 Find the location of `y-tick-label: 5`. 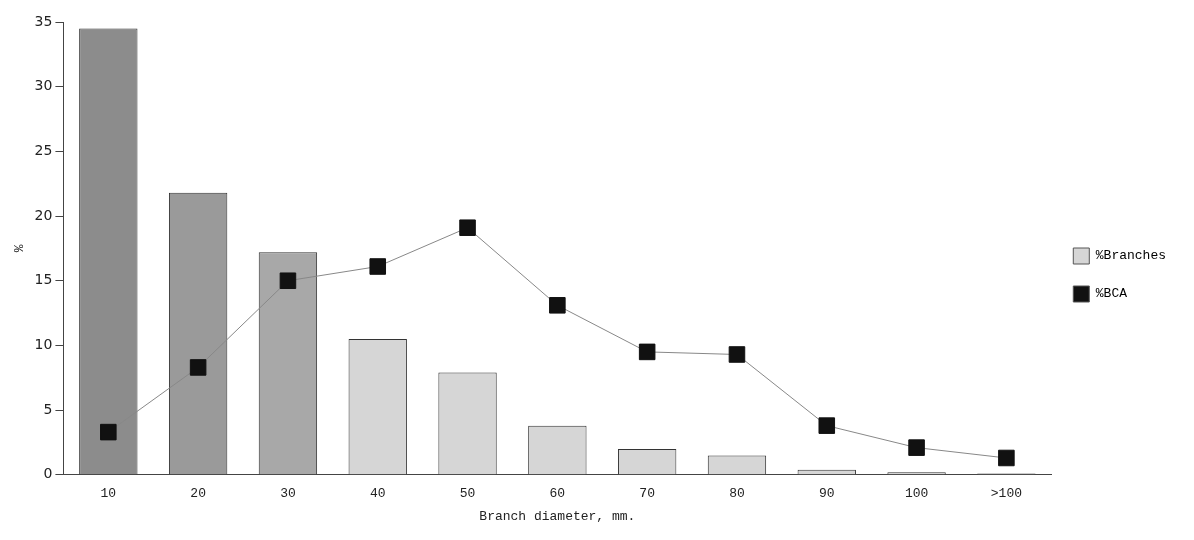

y-tick-label: 5 is located at coordinates (48, 408).